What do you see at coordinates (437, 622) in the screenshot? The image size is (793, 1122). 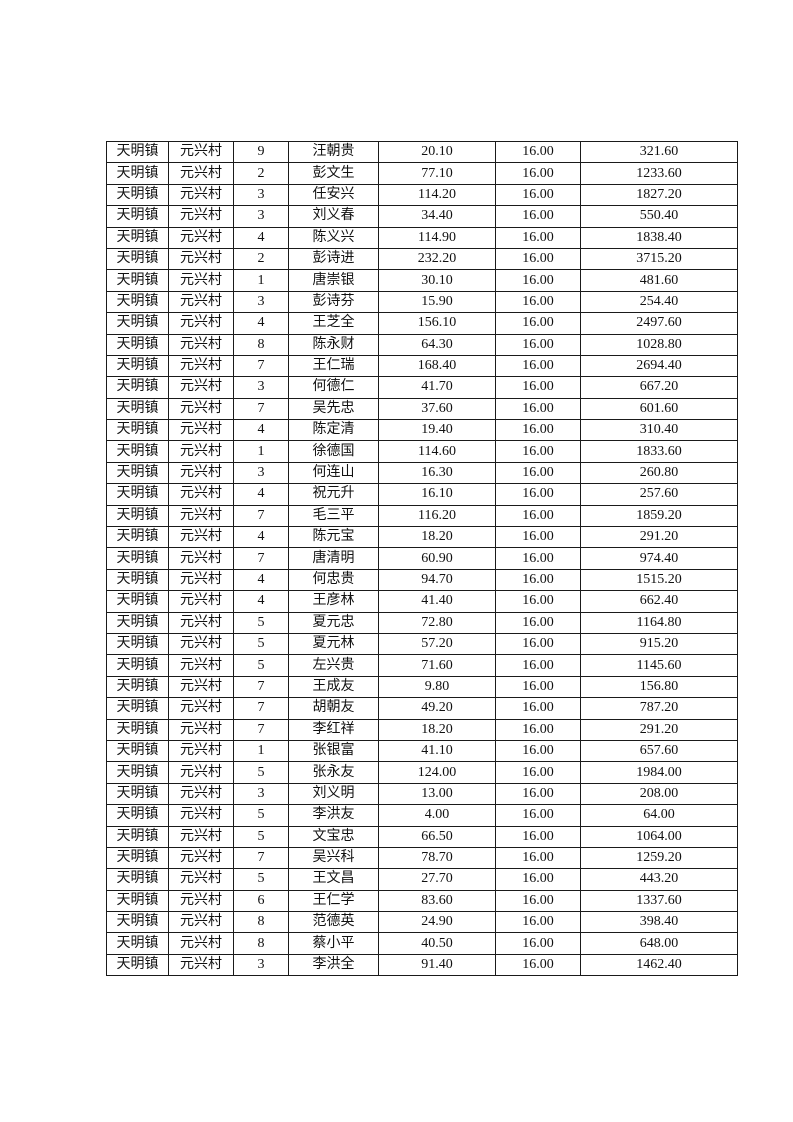 I see `cell-quantity: 72.80` at bounding box center [437, 622].